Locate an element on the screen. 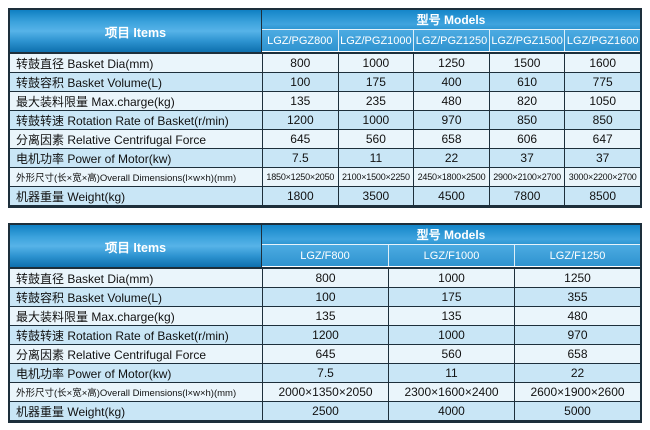 This screenshot has width=650, height=430. value-cell: 3500 is located at coordinates (375, 196).